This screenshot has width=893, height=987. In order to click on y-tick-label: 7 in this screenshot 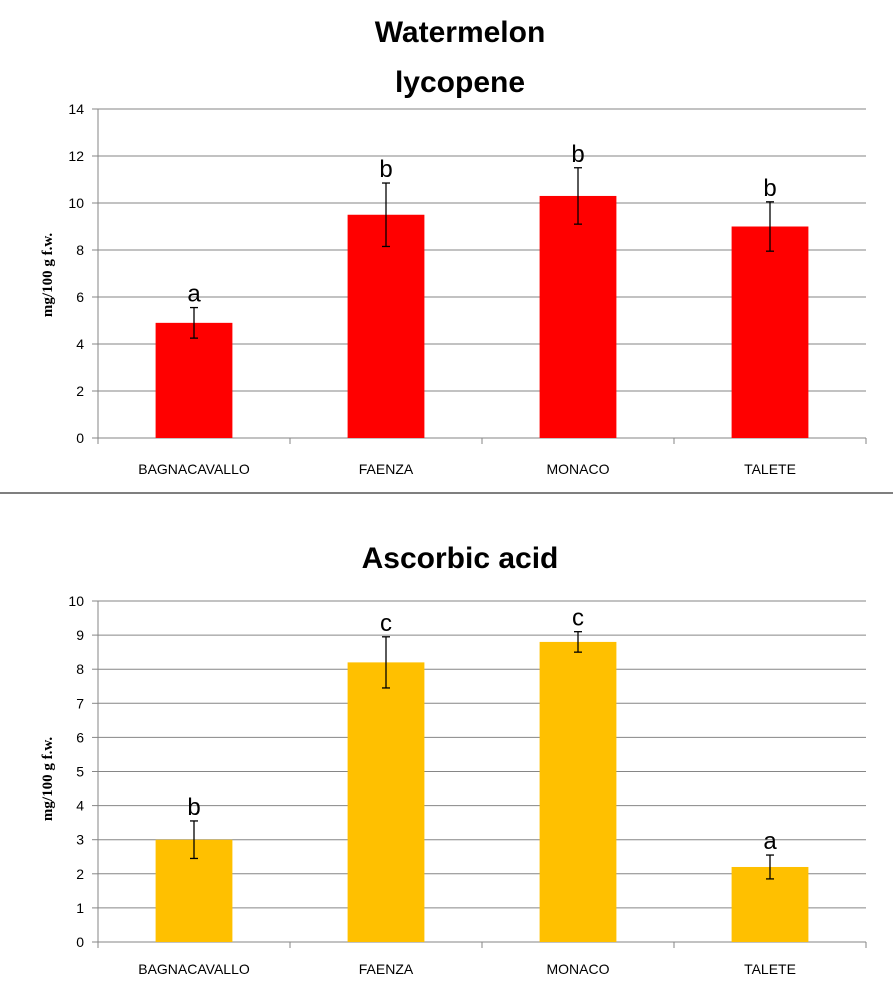, I will do `click(80, 703)`.